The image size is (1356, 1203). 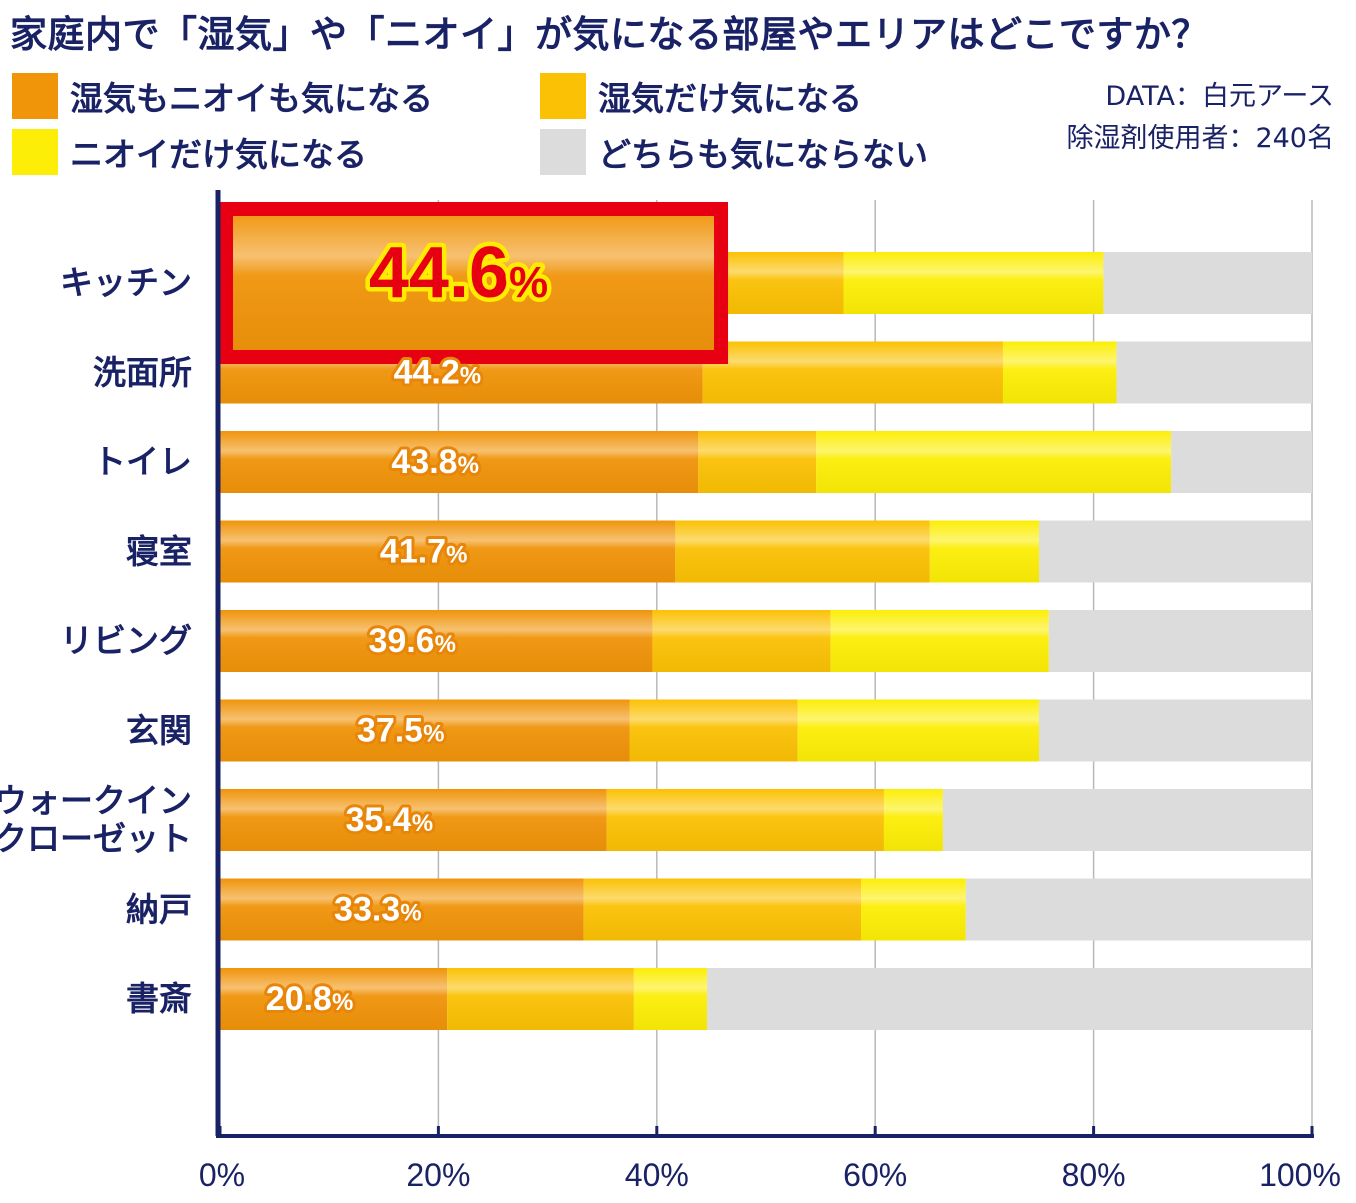 I want to click on highlight-frame, so click(x=474, y=283).